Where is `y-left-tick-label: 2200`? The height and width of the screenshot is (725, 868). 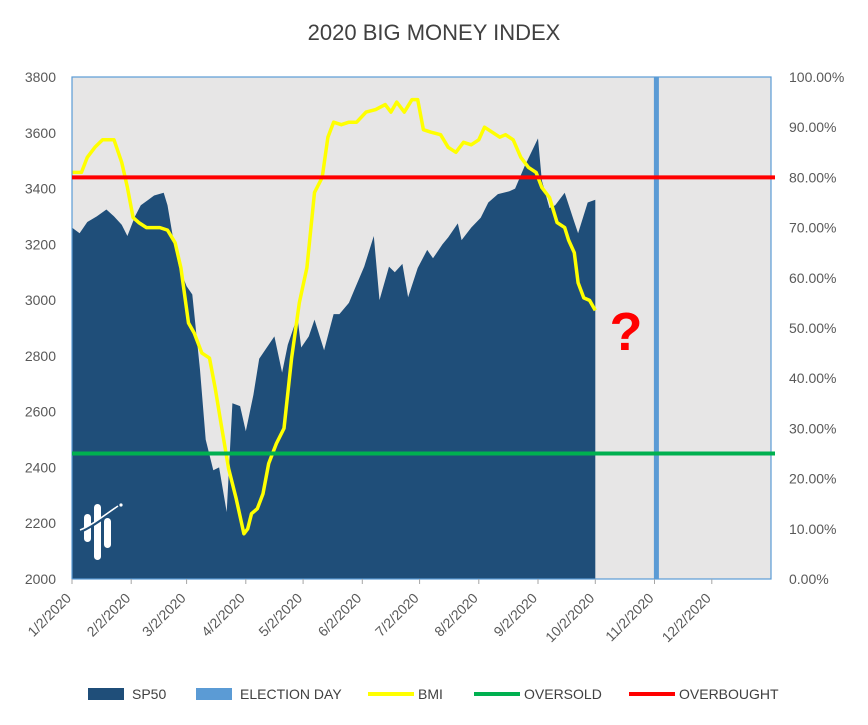 y-left-tick-label: 2200 is located at coordinates (40, 523).